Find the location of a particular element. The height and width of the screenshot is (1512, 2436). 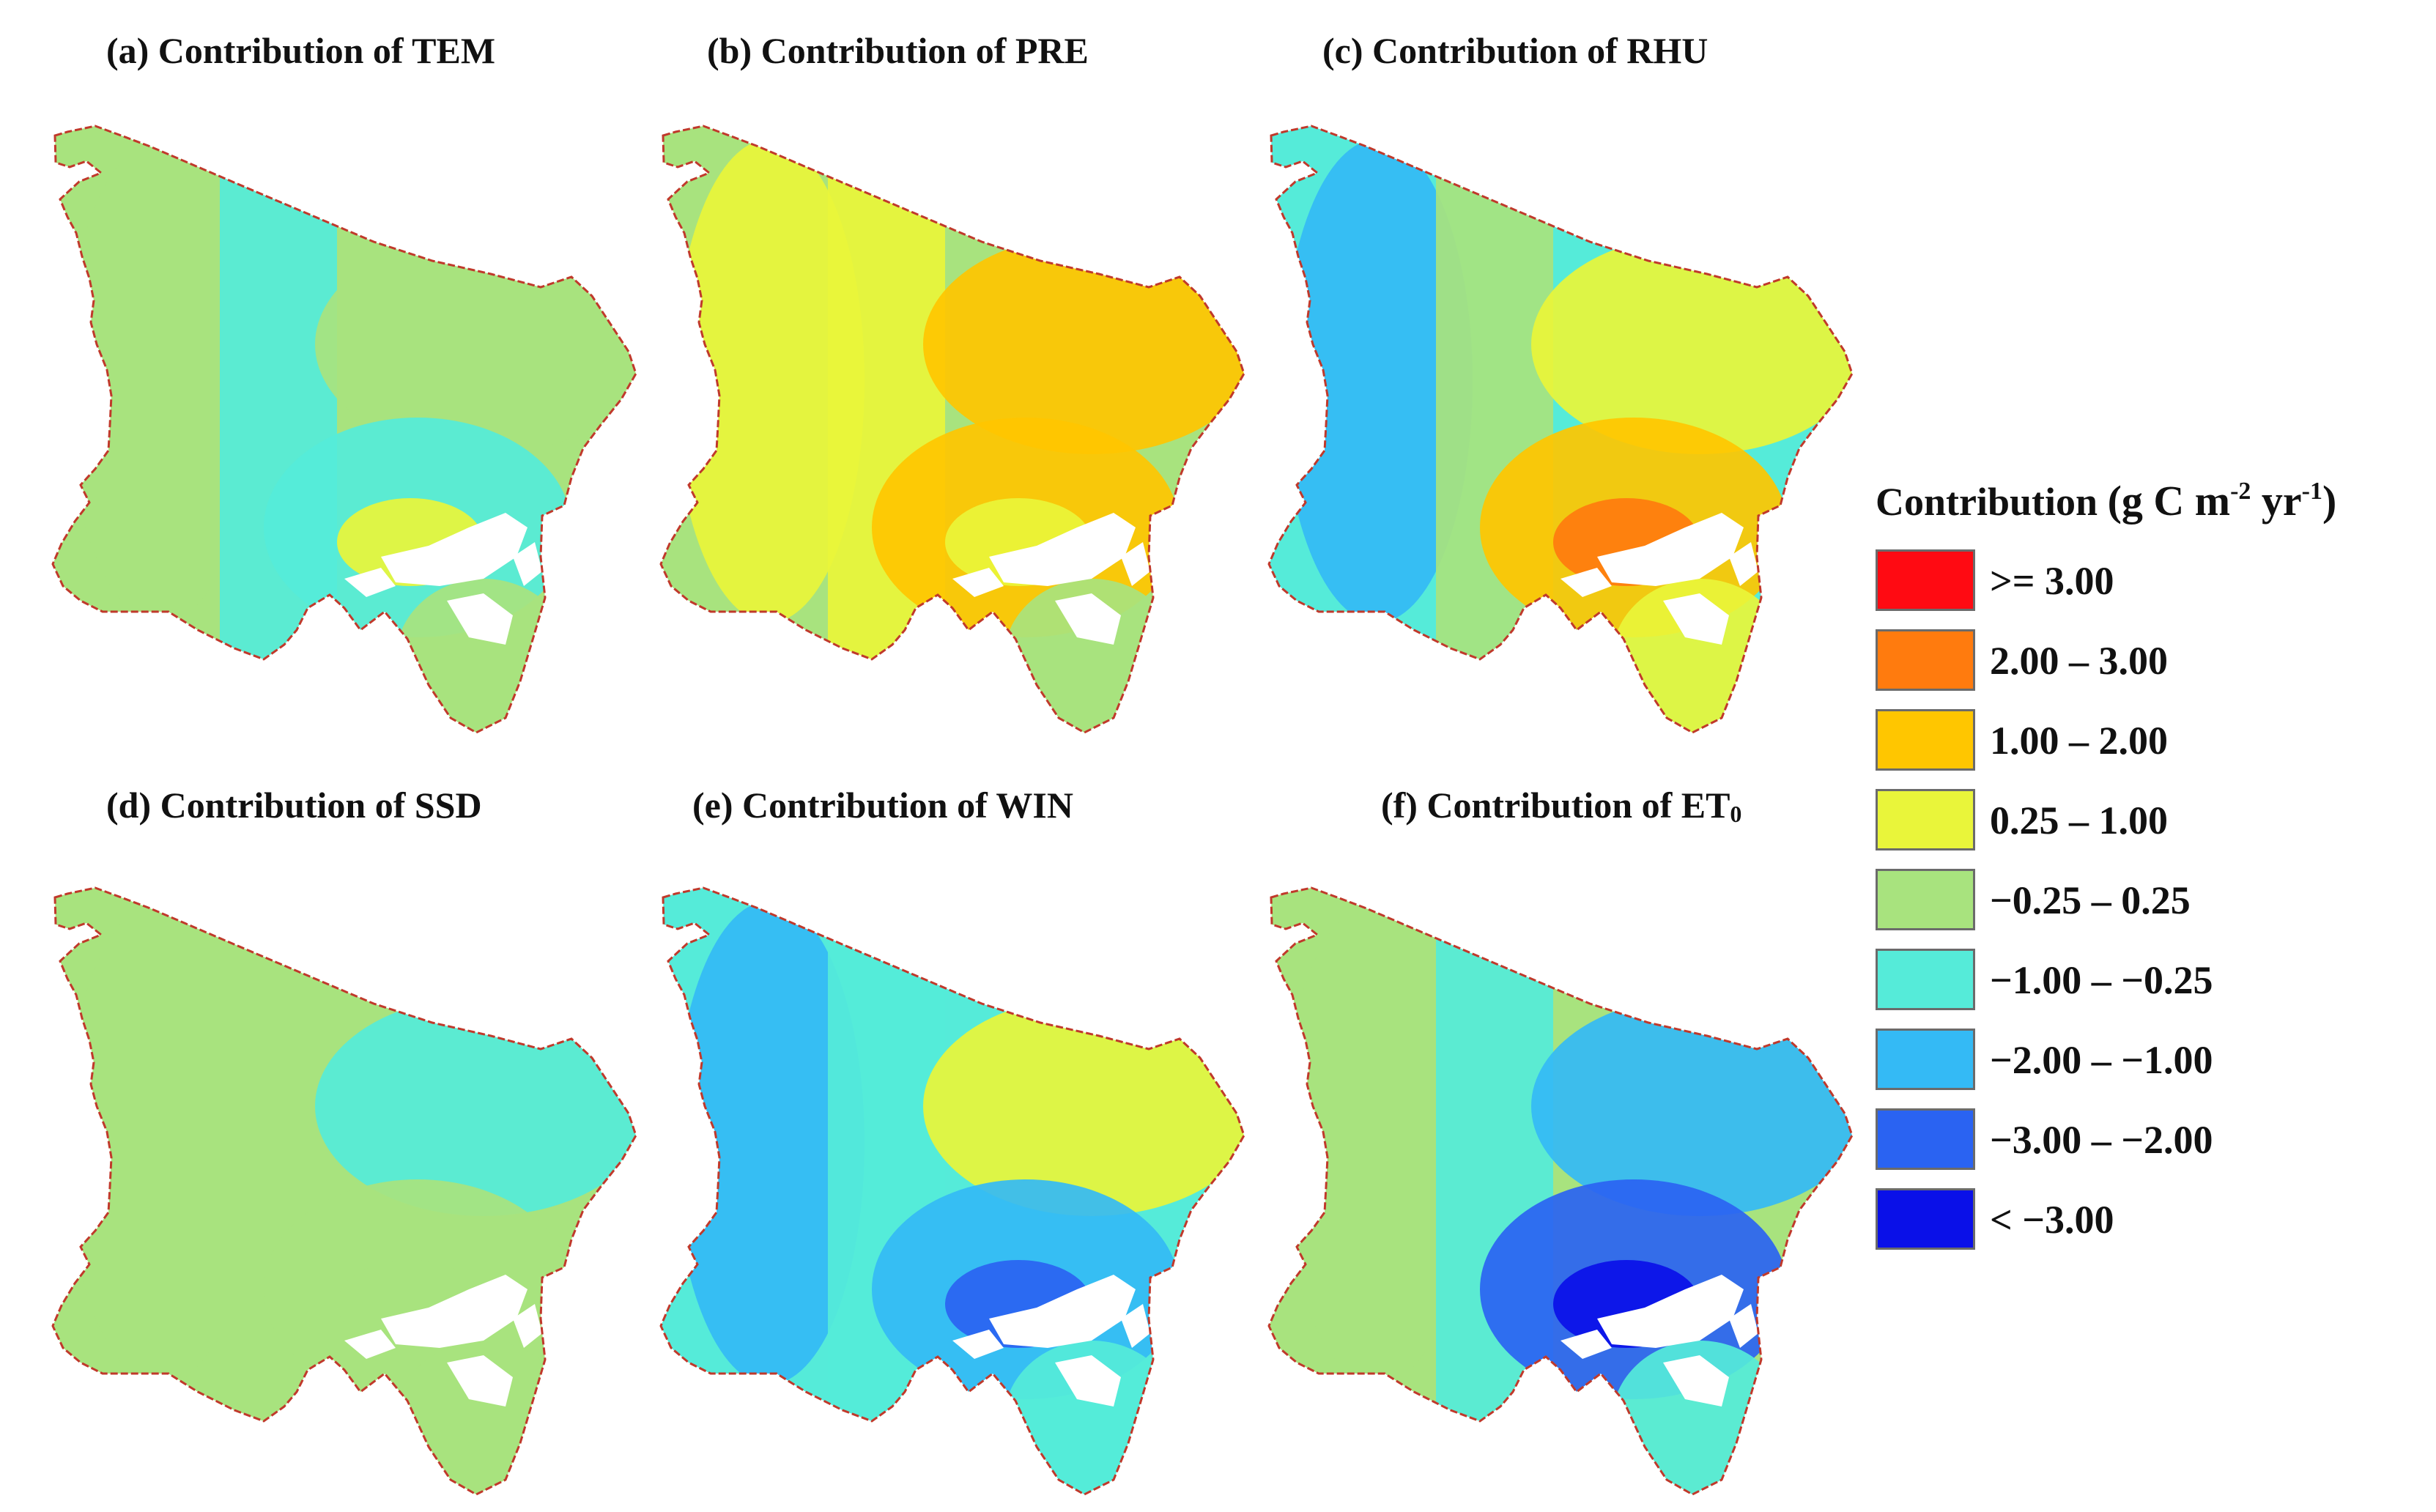

legend-units: (g C m-2 yr-1) is located at coordinates (2222, 501).